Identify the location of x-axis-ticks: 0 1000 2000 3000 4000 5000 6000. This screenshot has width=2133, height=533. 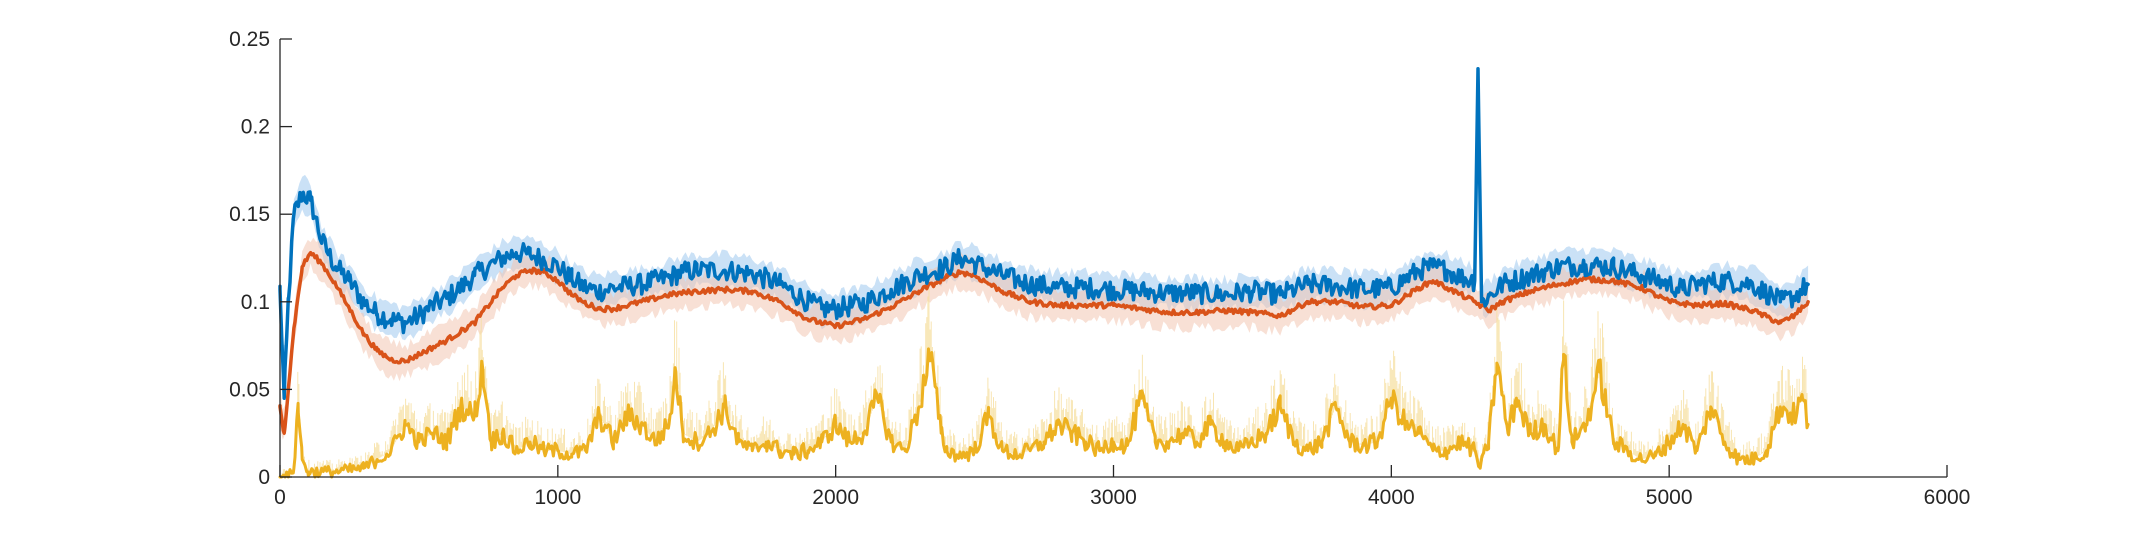
(1122, 487).